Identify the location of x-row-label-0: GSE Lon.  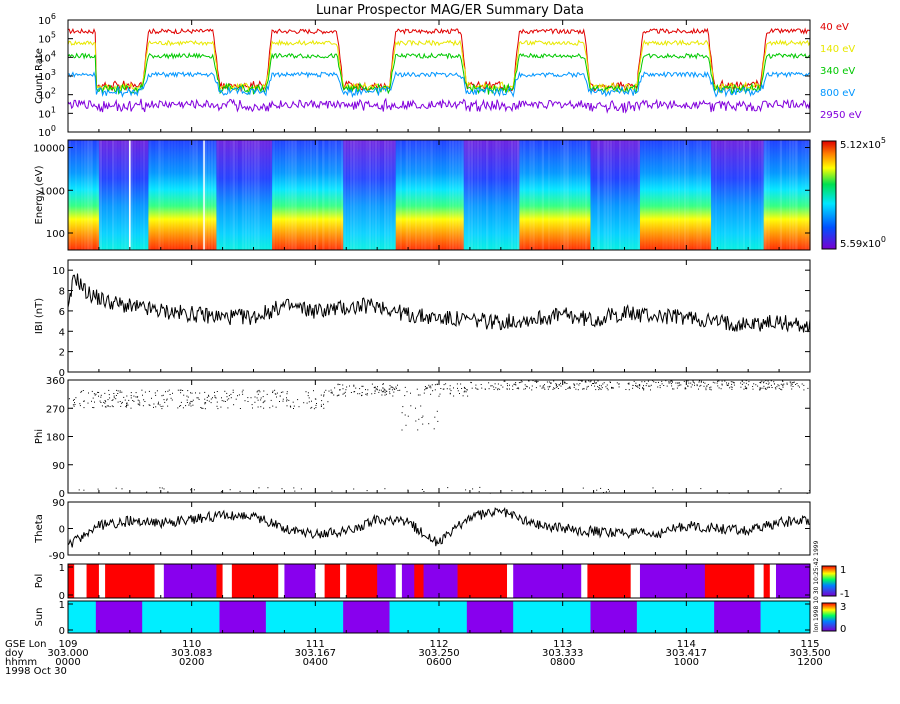
(25, 644).